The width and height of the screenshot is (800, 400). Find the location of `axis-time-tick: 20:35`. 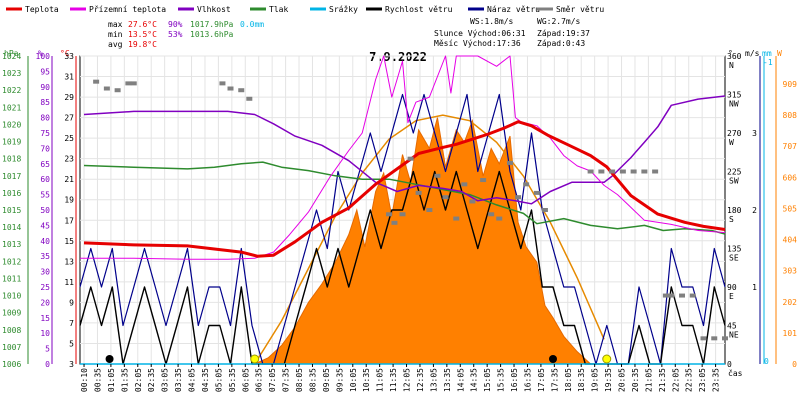

axis-time-tick: 20:35 is located at coordinates (635, 380).